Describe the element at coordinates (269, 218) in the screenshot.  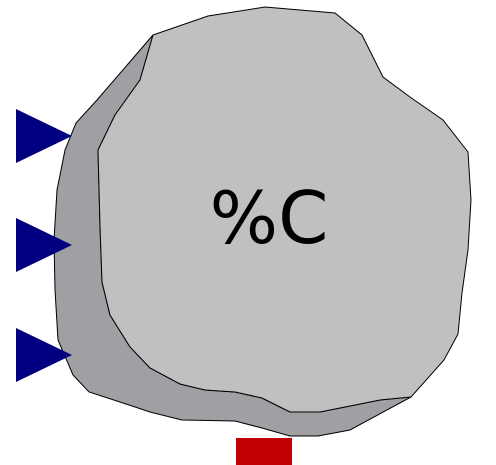
I see `block-label: %C` at that location.